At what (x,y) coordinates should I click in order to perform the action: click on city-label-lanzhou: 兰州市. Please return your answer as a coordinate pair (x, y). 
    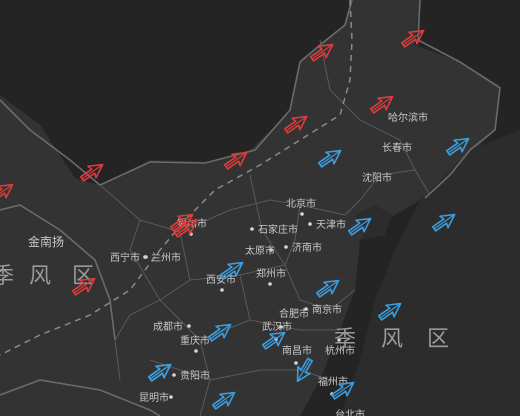
    Looking at the image, I should click on (166, 257).